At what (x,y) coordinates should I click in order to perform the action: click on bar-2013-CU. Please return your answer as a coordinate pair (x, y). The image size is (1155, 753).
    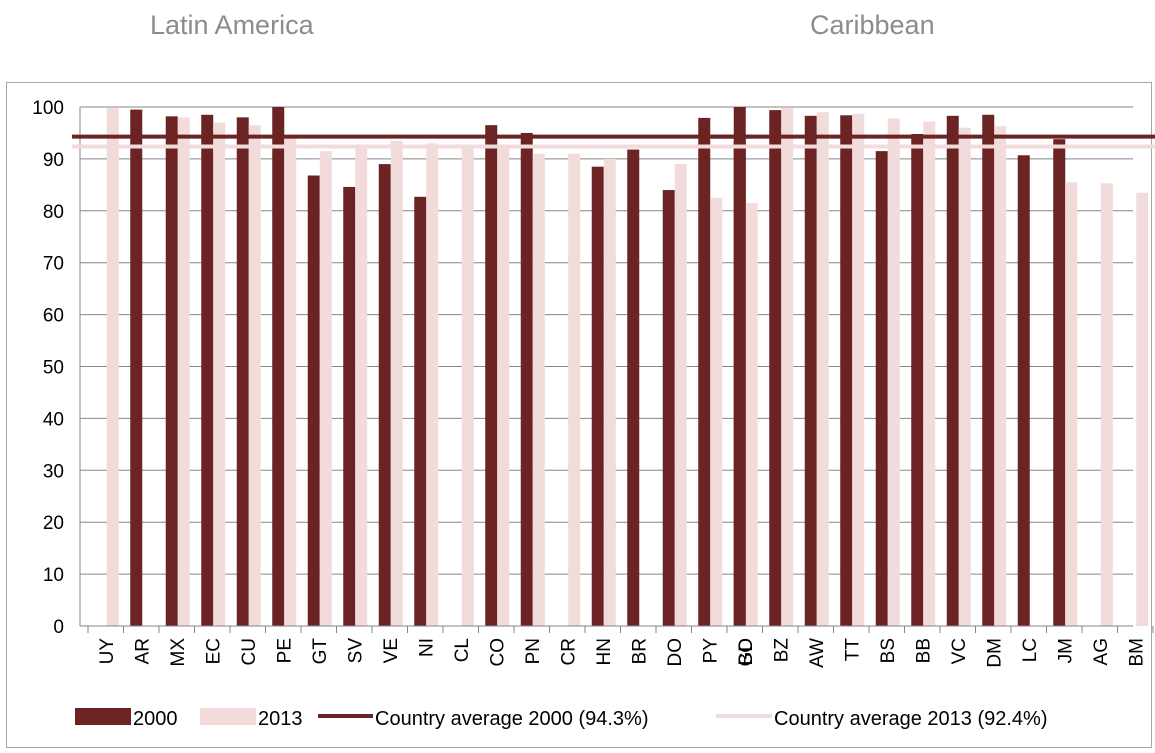
    Looking at the image, I should click on (254, 375).